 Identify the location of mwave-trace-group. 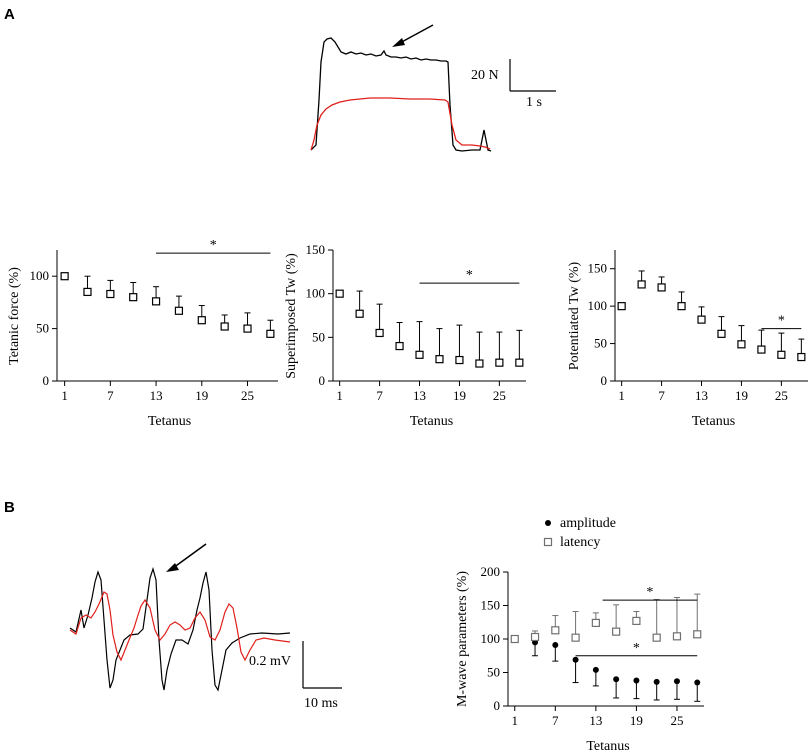
(180, 617).